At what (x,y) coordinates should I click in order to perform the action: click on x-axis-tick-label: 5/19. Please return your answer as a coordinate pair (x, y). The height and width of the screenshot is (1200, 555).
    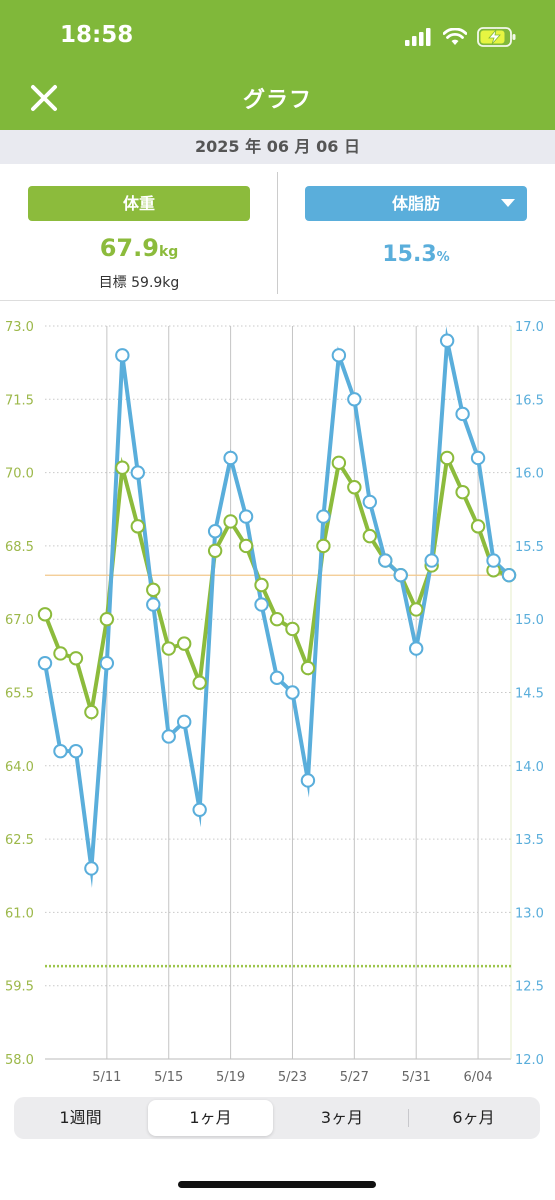
    Looking at the image, I should click on (230, 1077).